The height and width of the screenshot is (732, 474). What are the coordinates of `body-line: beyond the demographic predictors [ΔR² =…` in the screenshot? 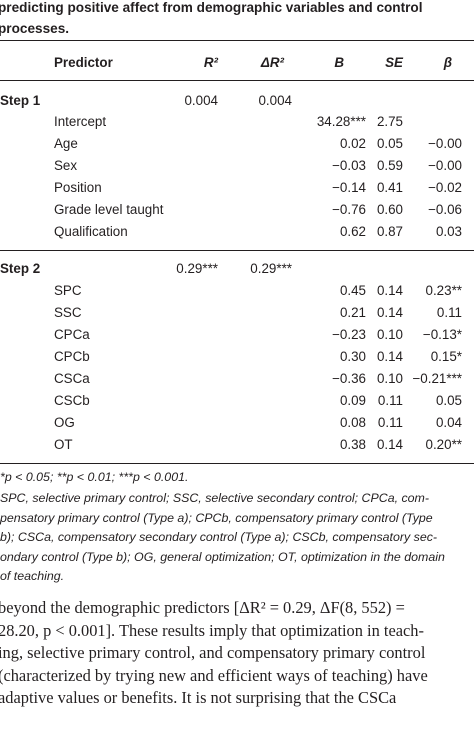 It's located at (202, 607).